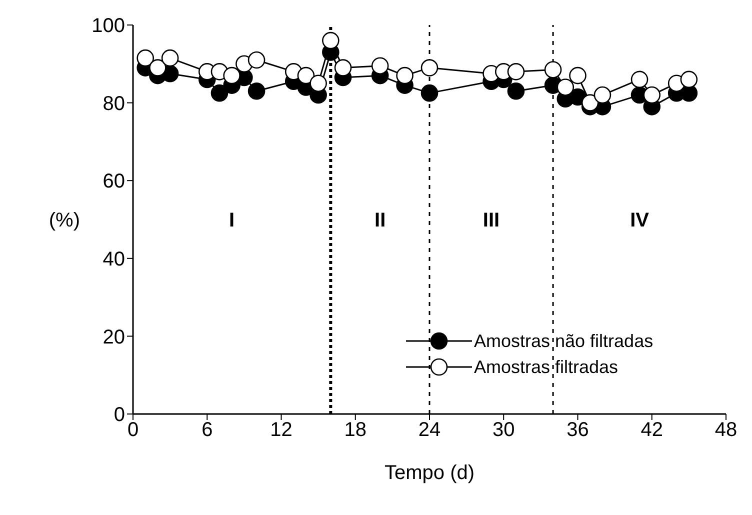 This screenshot has width=752, height=515. I want to click on x-tick-label: 6, so click(207, 430).